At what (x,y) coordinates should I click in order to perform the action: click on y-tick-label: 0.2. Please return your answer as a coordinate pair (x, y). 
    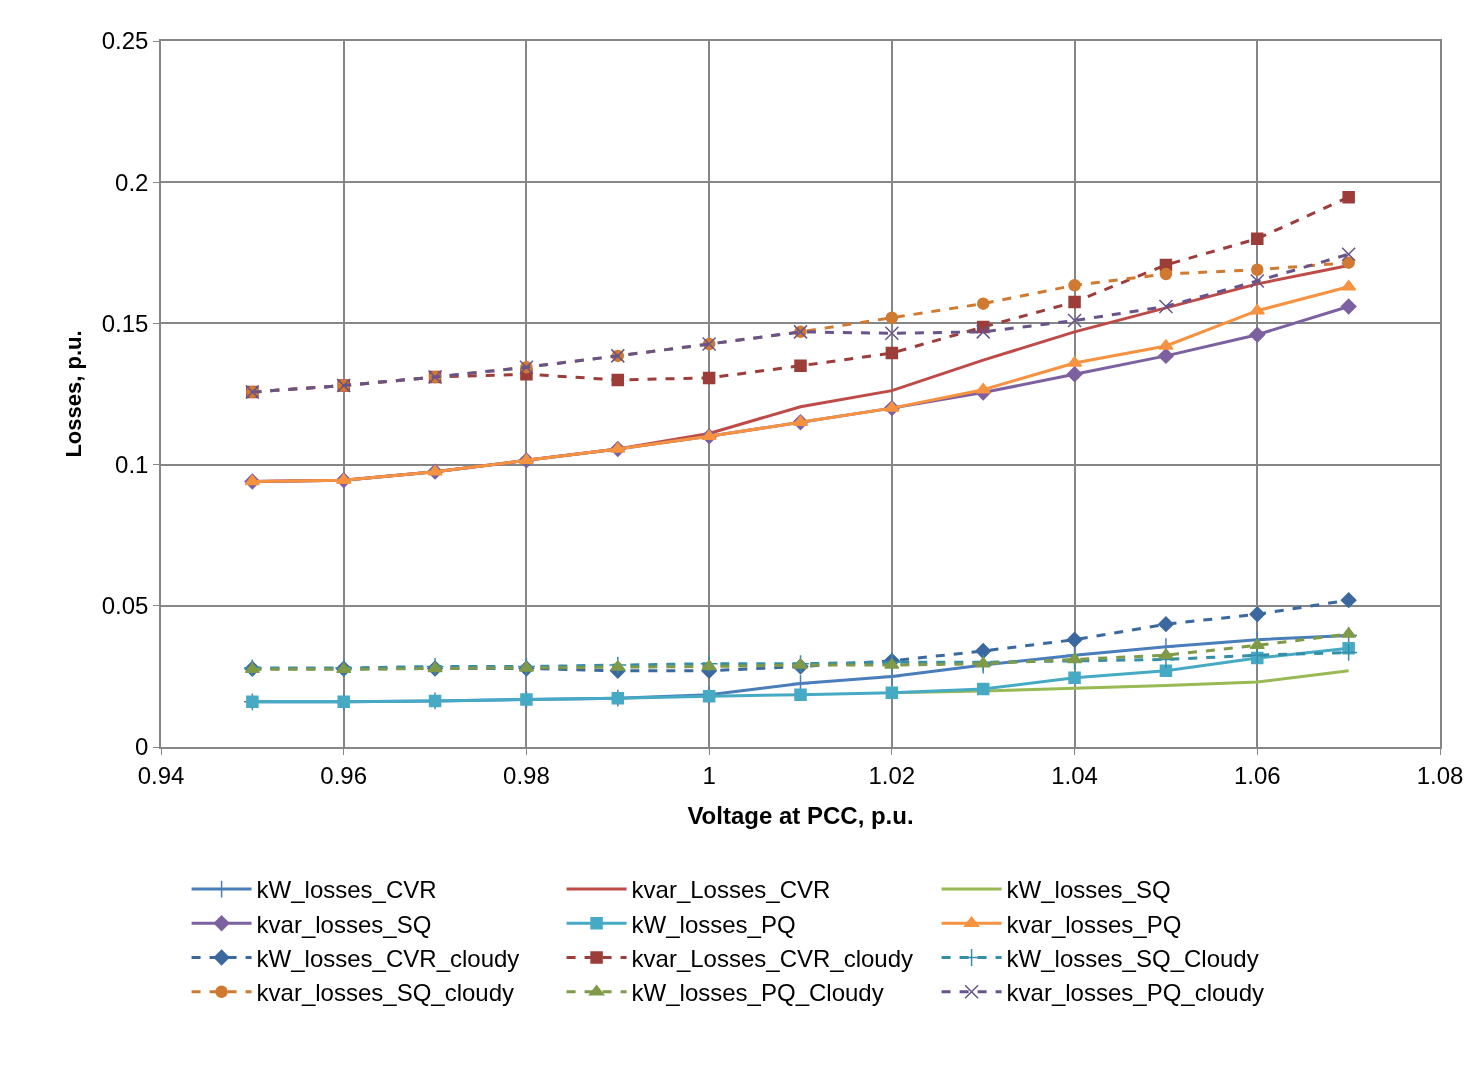
    Looking at the image, I should click on (132, 182).